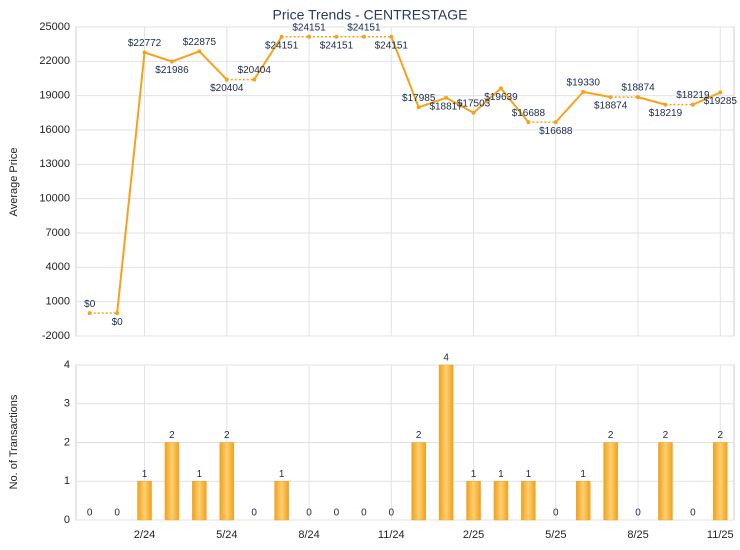 The width and height of the screenshot is (740, 550). Describe the element at coordinates (172, 70) in the screenshot. I see `data-label: $21986` at that location.